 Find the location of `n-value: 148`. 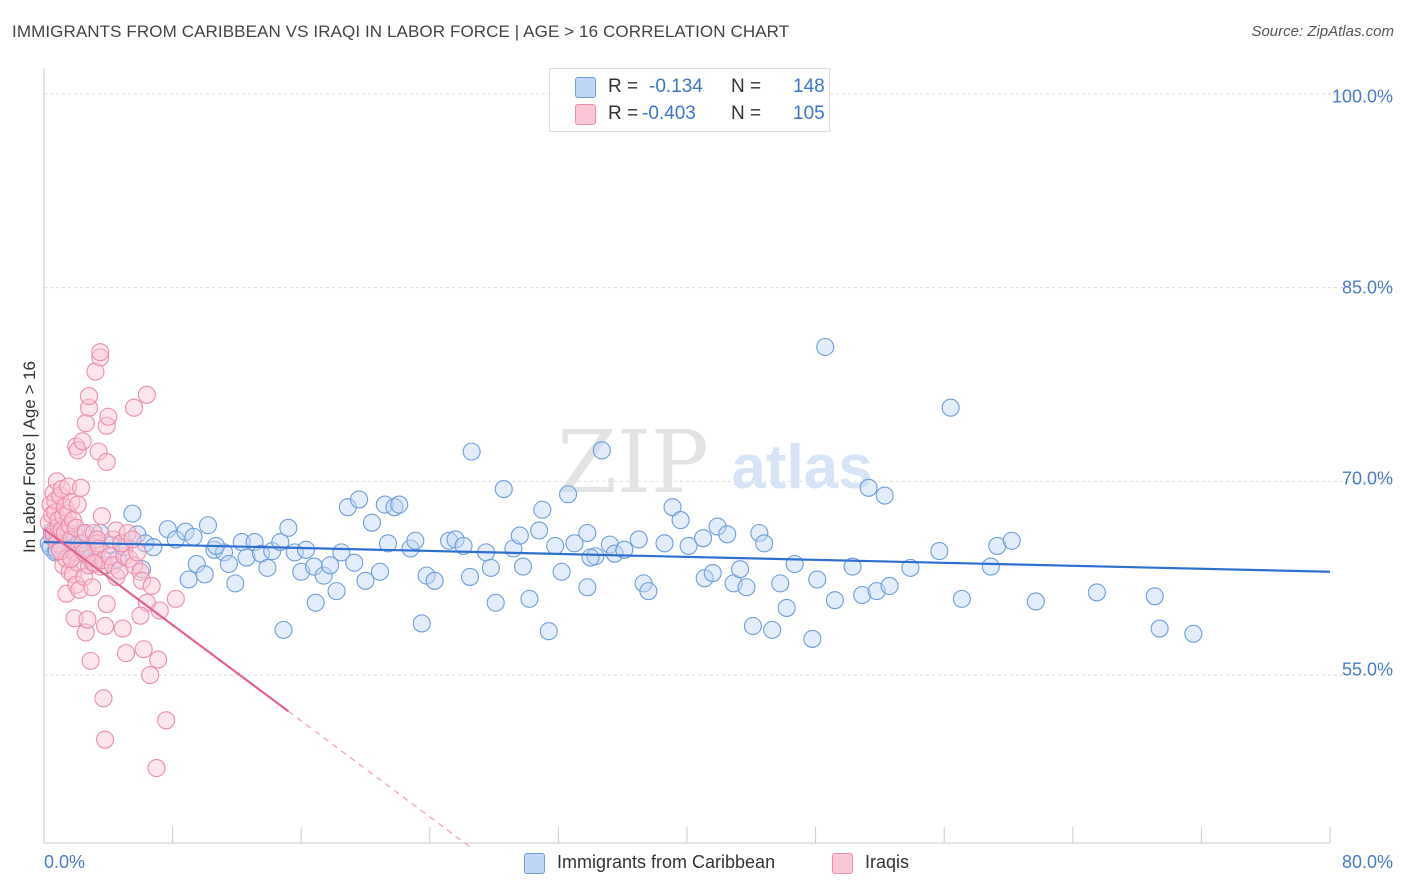

n-value: 148 is located at coordinates (809, 86).